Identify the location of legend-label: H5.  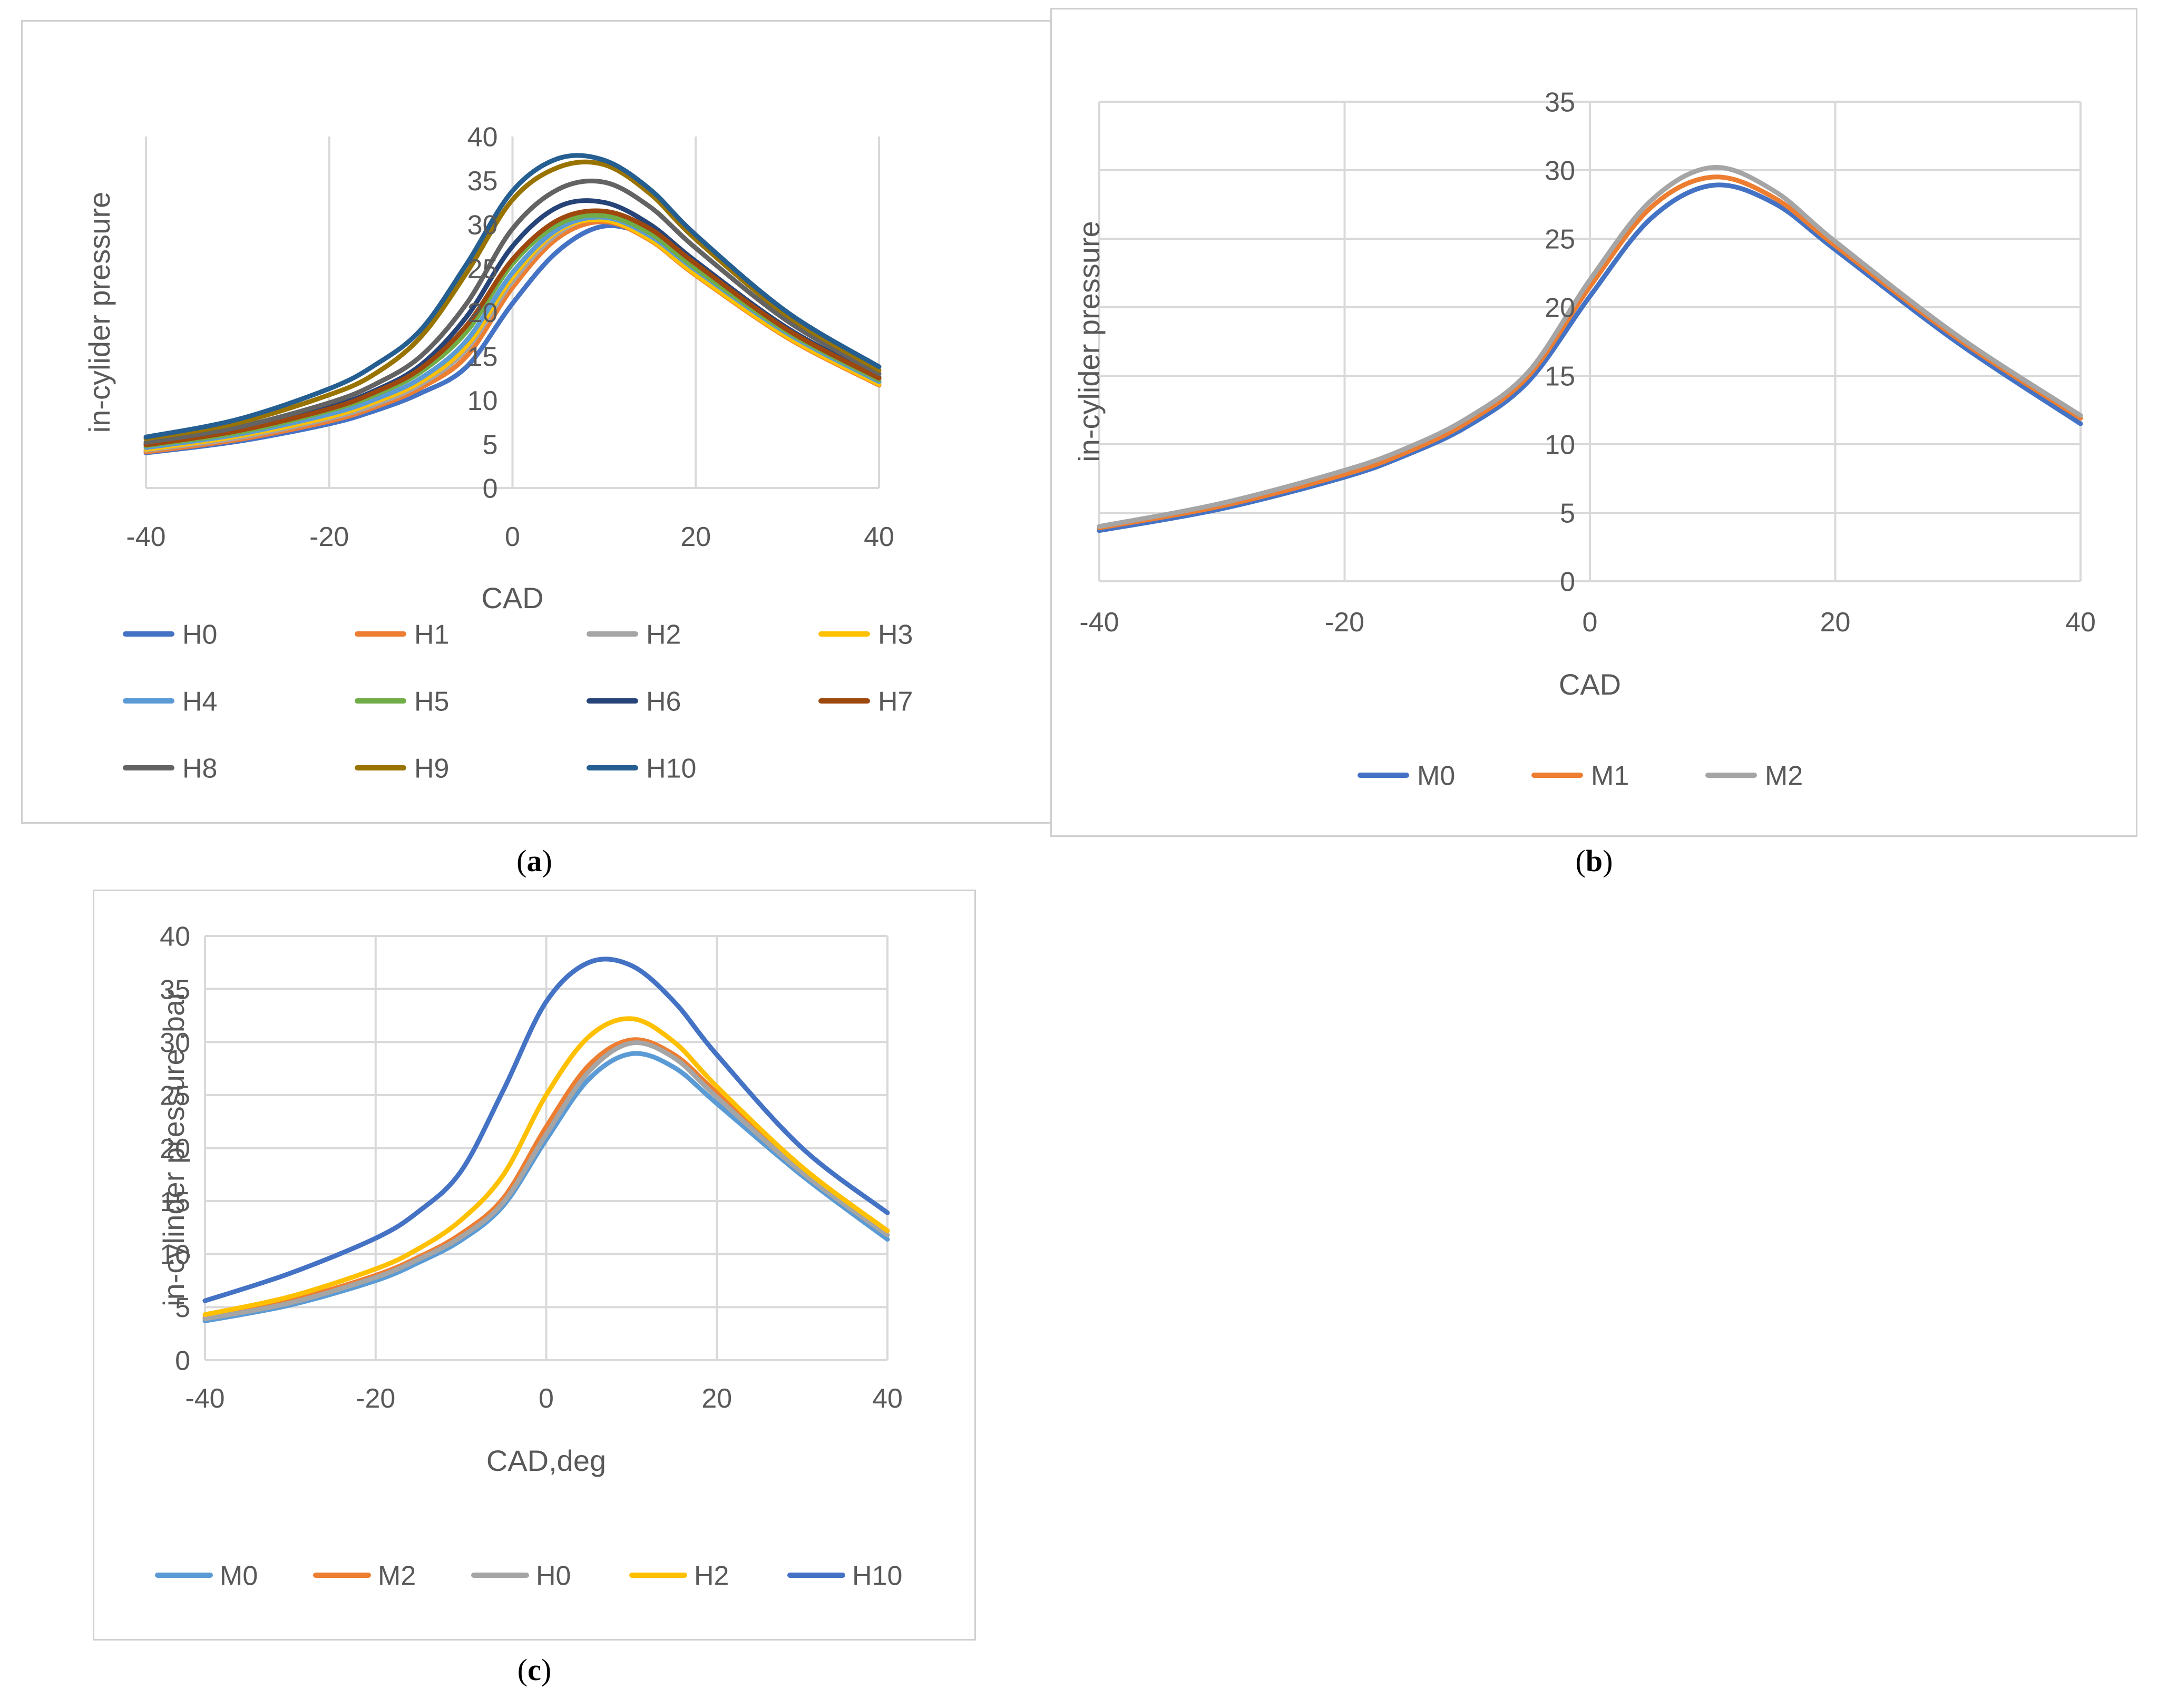
(431, 702).